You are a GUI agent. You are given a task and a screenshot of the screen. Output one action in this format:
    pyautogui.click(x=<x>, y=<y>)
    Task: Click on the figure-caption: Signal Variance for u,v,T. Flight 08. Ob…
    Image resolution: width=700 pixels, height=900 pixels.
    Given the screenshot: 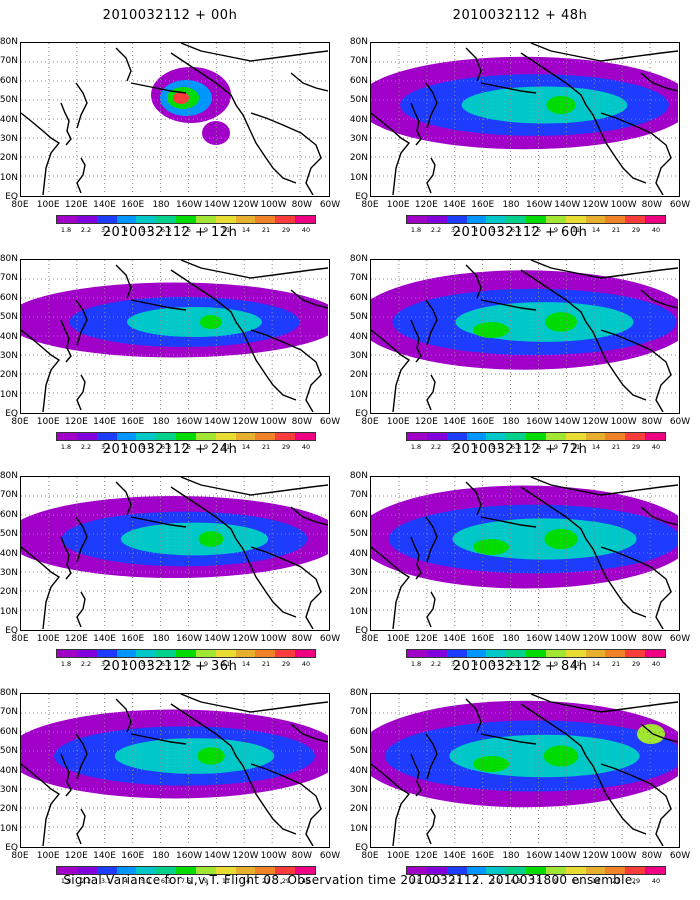 What is the action you would take?
    pyautogui.click(x=350, y=880)
    